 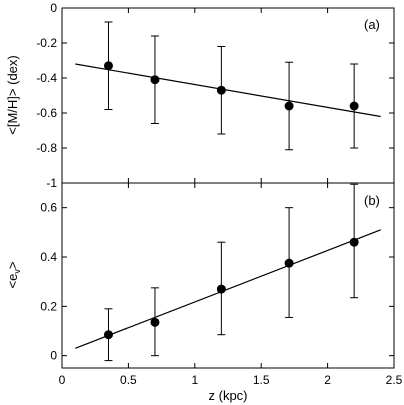 I want to click on panel-a-y-tick-label: -0.6, so click(x=46, y=113).